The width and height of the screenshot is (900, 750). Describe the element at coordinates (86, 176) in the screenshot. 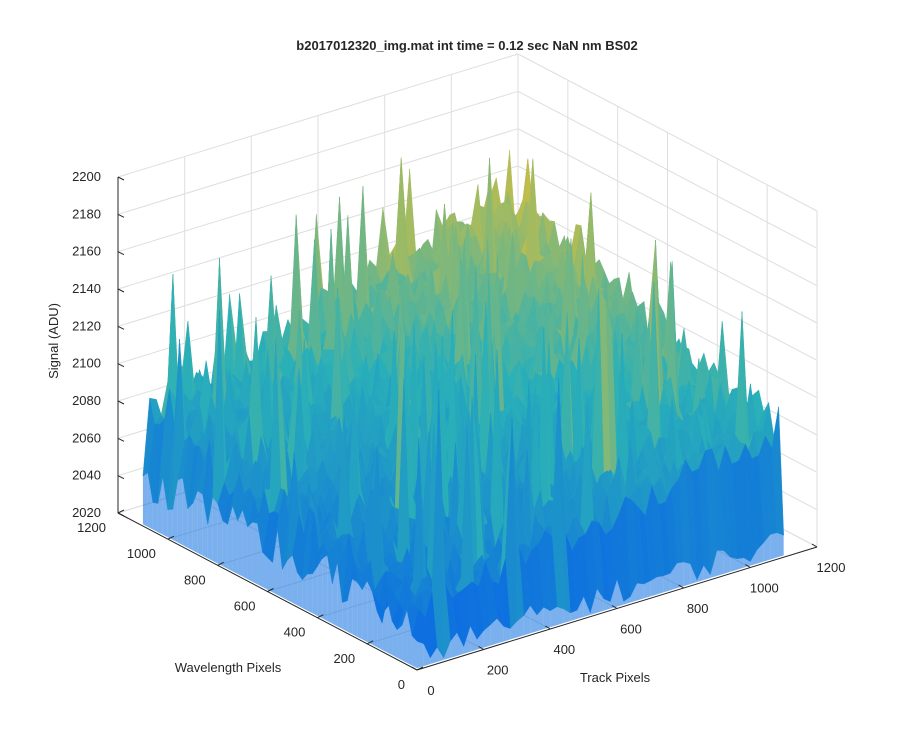

I see `z-tick-label: 2200` at that location.